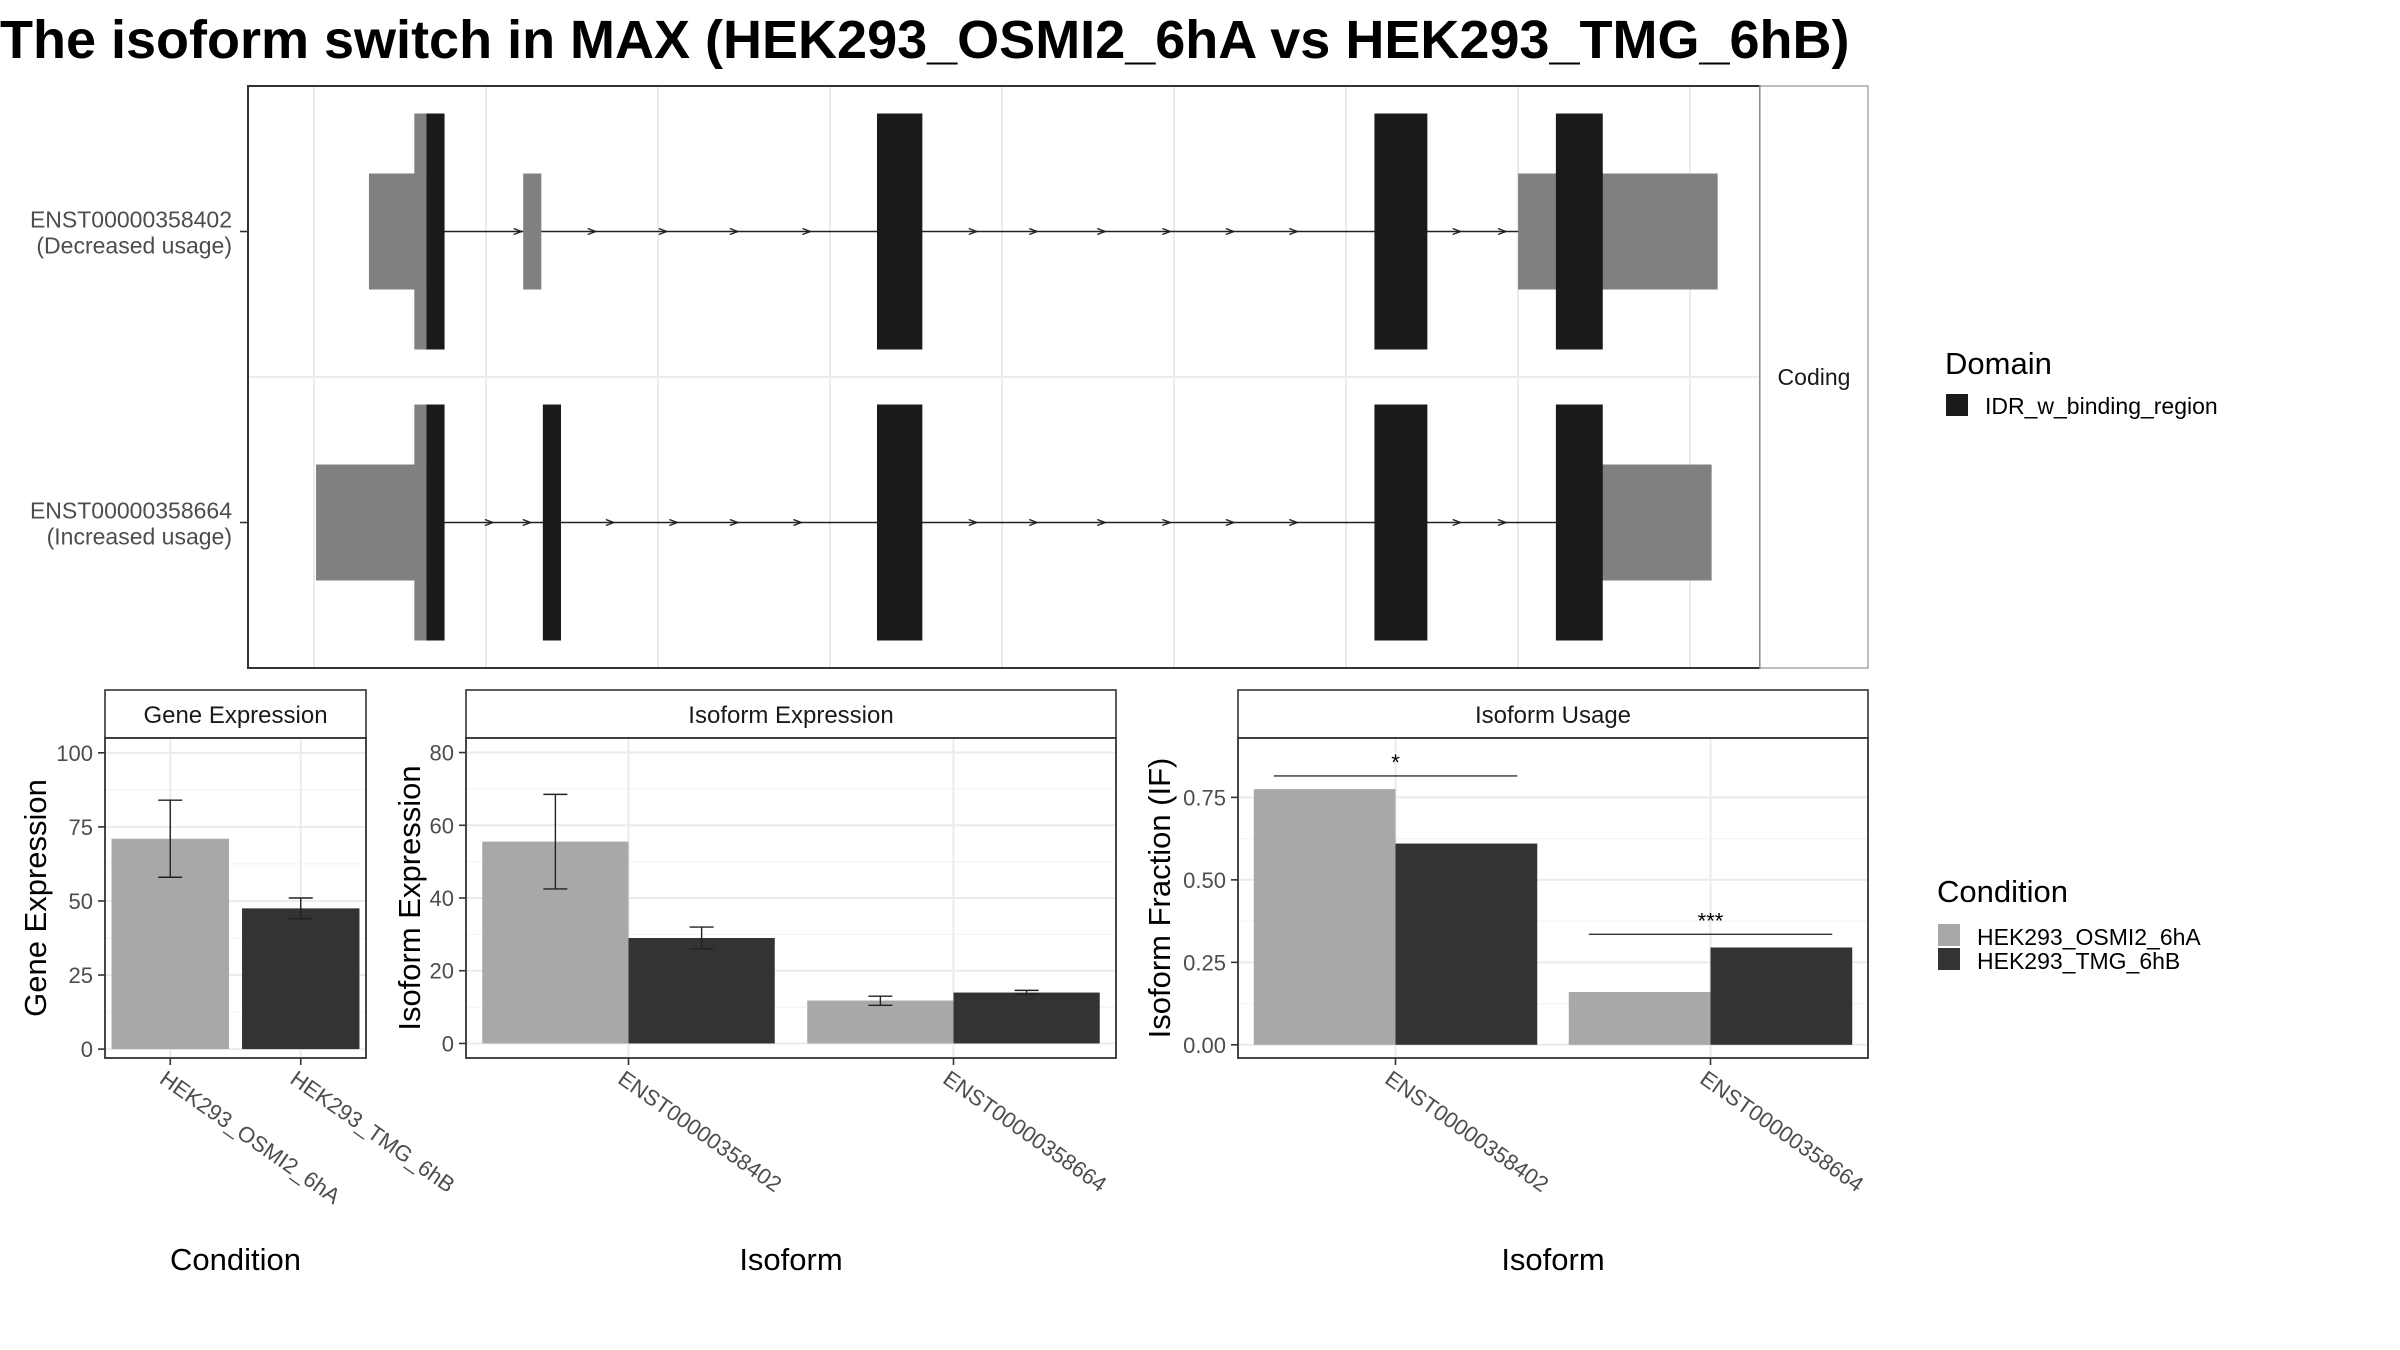 The image size is (2400, 1350). I want to click on y-tick-label: 0.50, so click(1204, 880).